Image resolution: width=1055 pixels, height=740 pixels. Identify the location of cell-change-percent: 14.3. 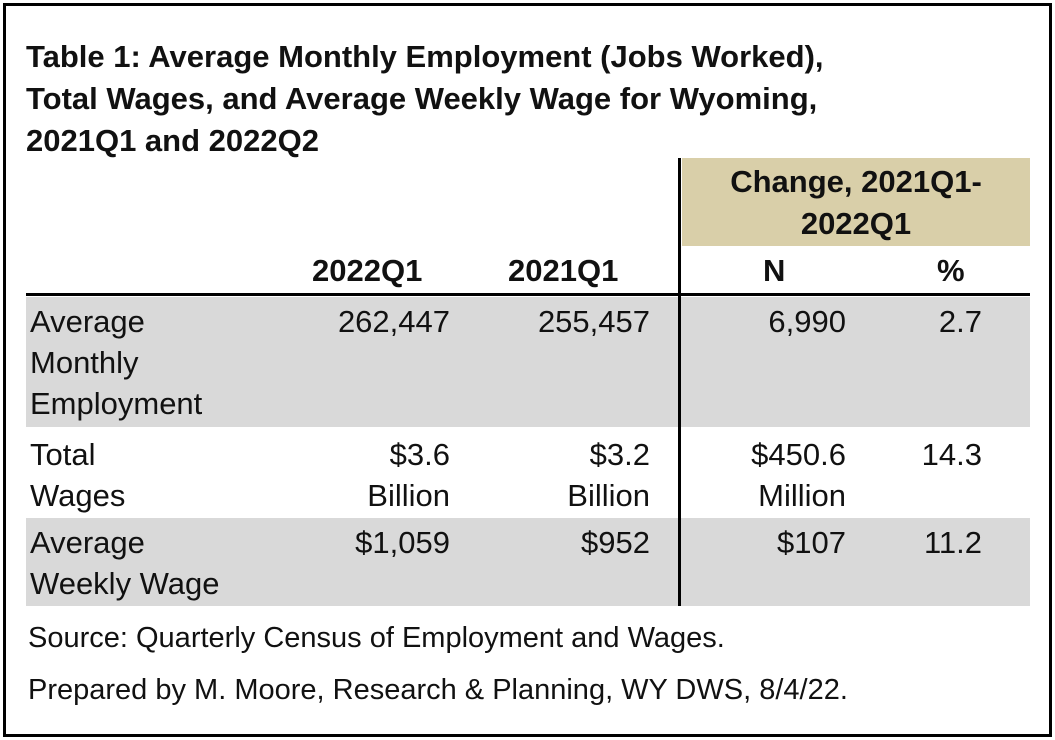
(951, 454).